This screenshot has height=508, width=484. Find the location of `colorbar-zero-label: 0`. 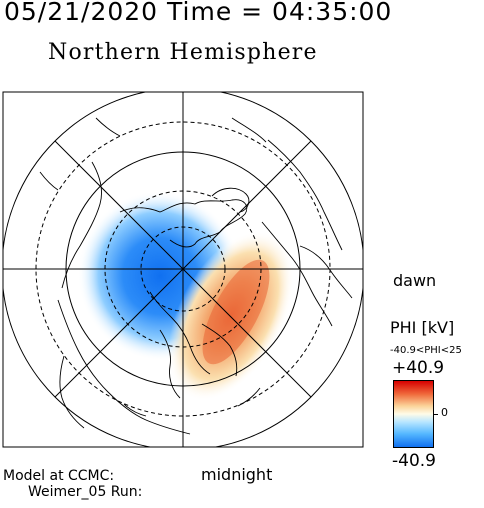

colorbar-zero-label: 0 is located at coordinates (444, 412).